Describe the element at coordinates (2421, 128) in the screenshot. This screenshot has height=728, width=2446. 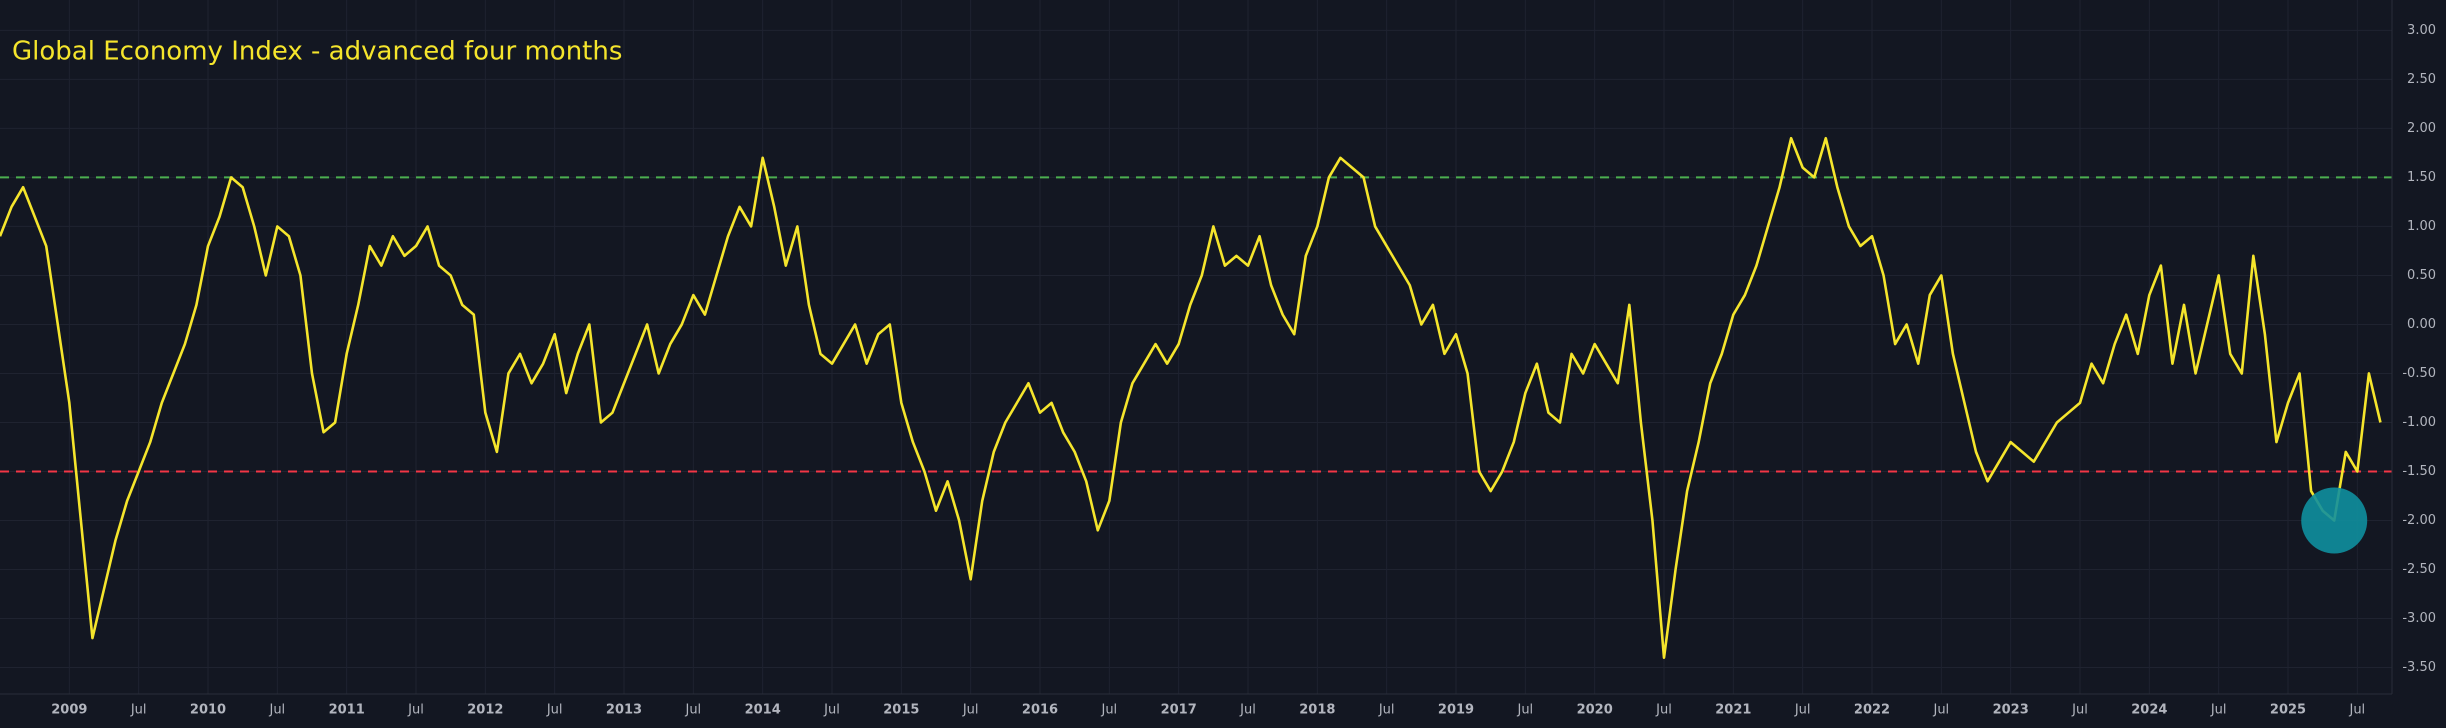
I see `y-tick-label: 2.00` at that location.